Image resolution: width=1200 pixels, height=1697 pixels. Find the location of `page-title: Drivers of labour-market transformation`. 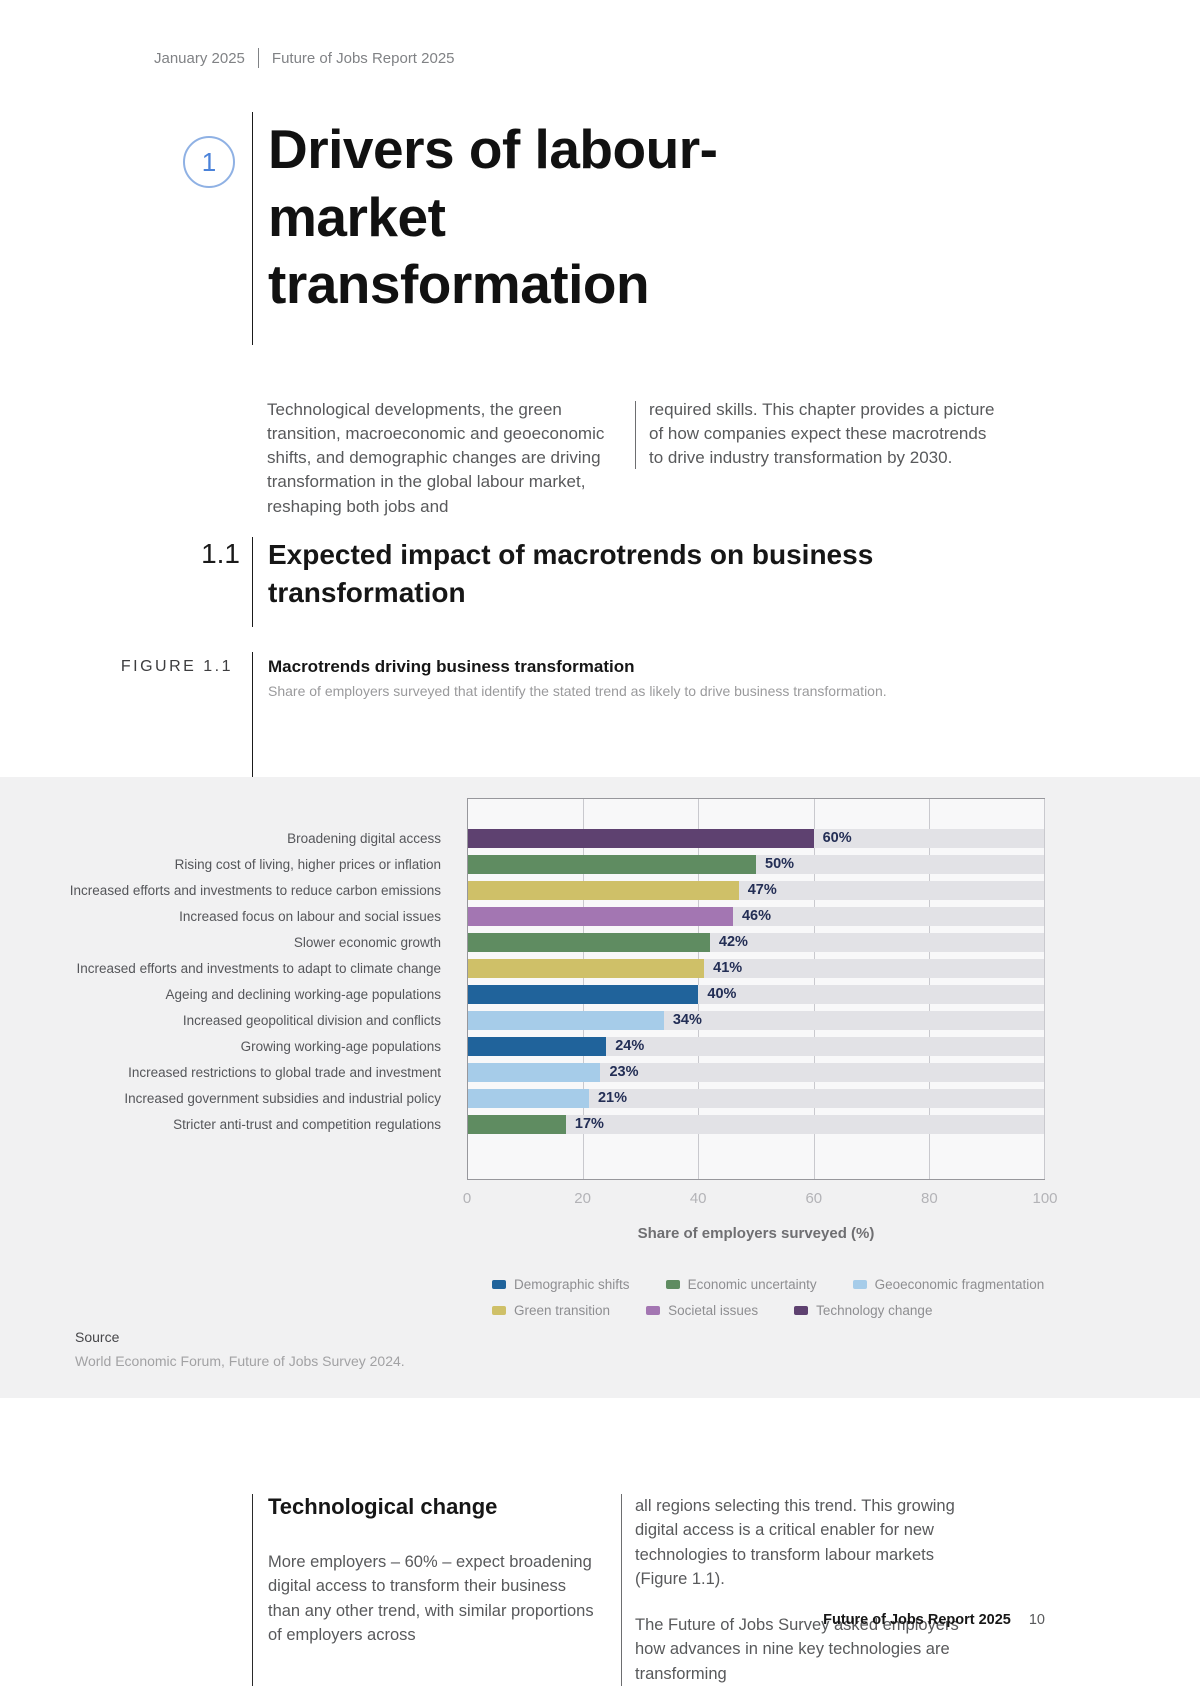

page-title: Drivers of labour-market transformation is located at coordinates (493, 217).